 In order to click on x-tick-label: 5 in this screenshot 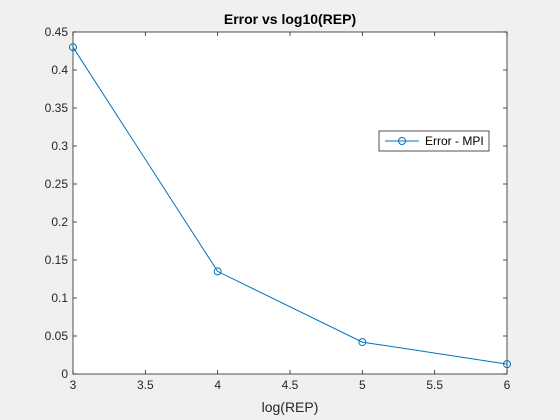, I will do `click(362, 385)`.